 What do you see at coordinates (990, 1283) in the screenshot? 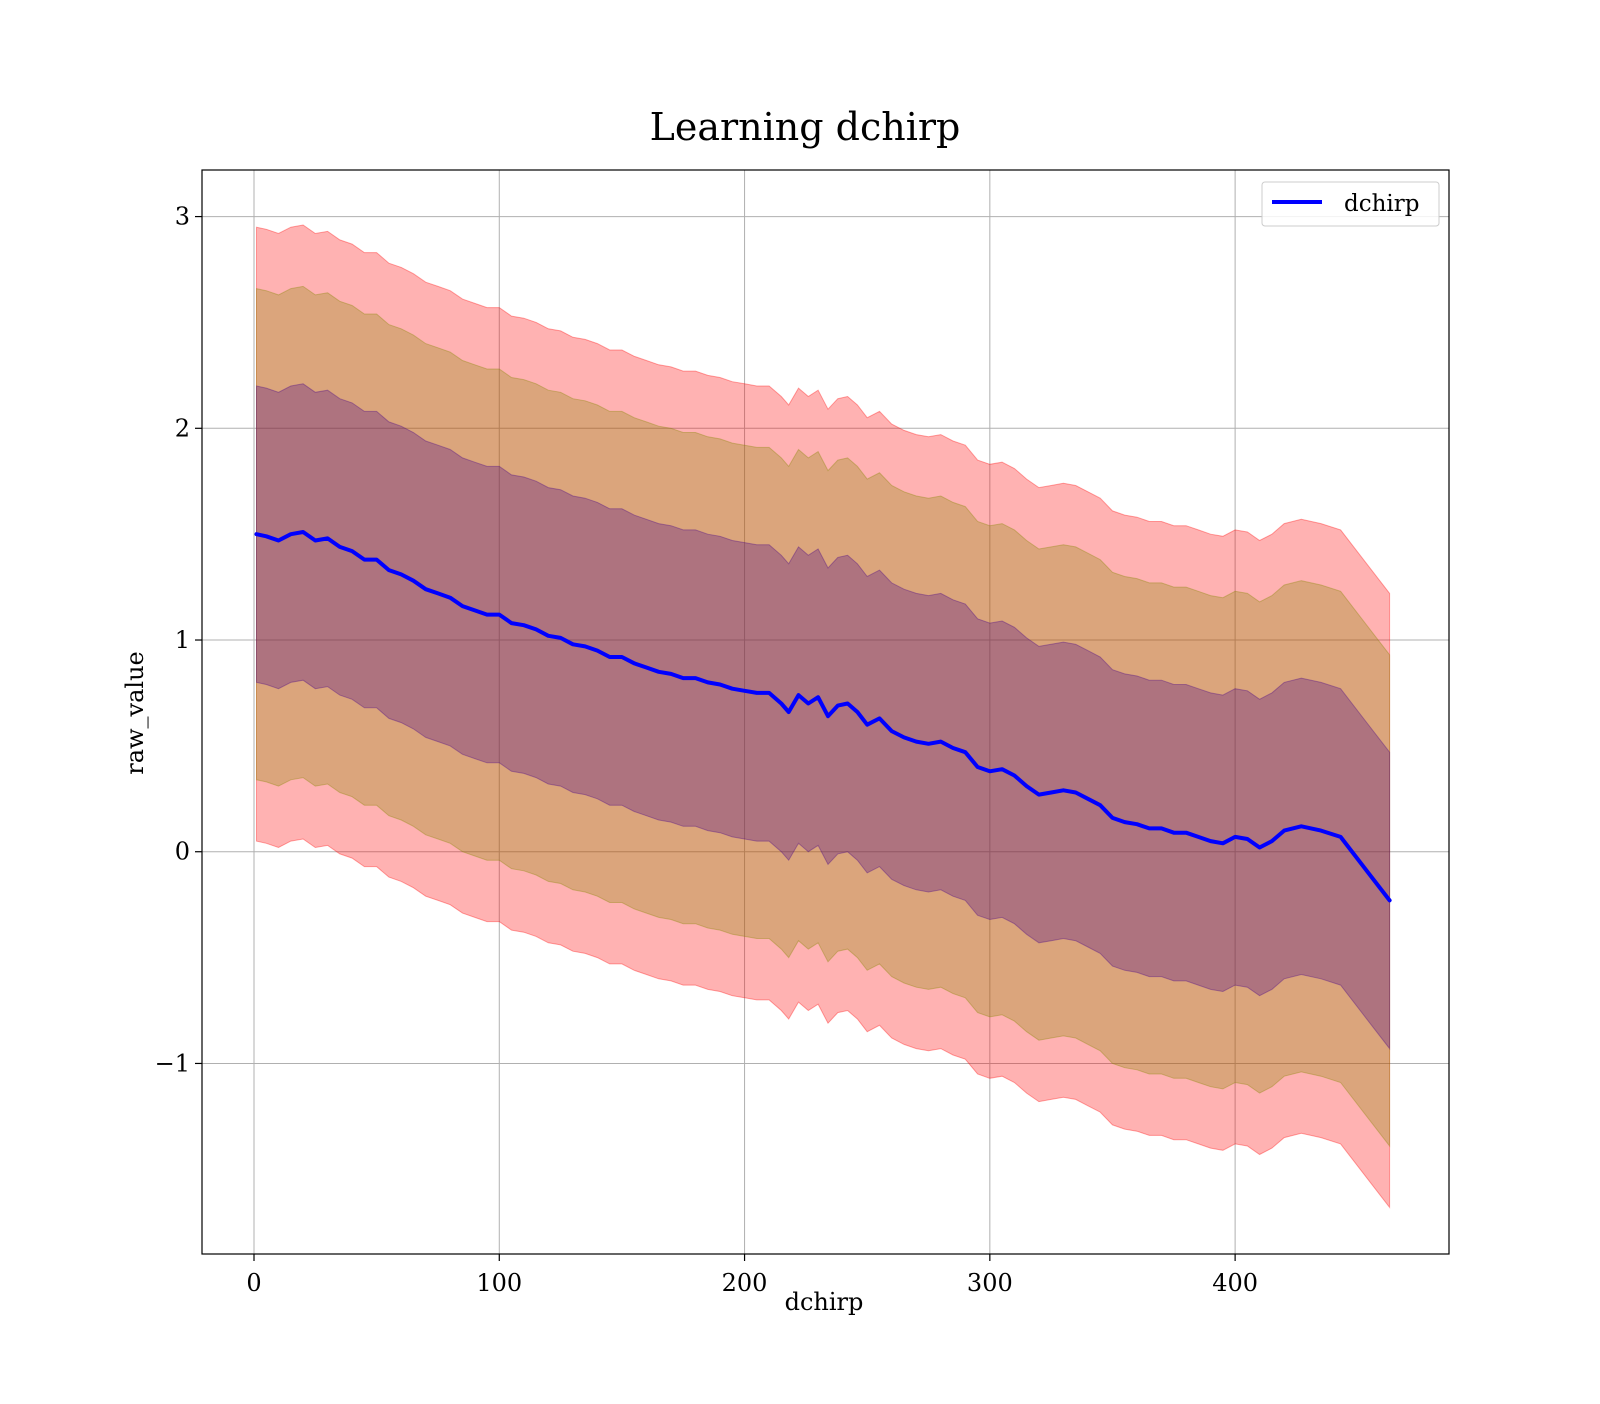
I see `x-tick-label: 300` at bounding box center [990, 1283].